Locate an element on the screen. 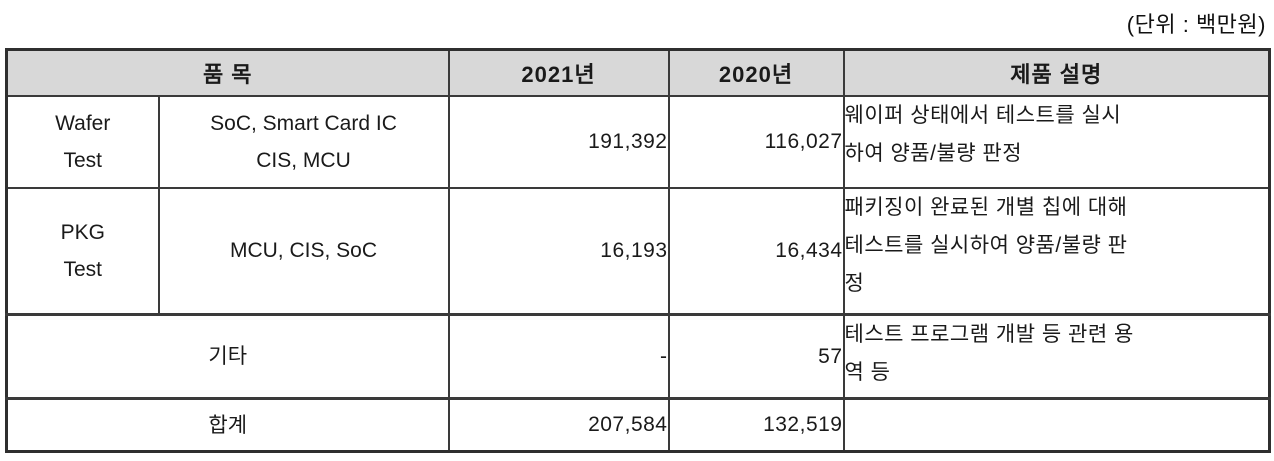 The height and width of the screenshot is (461, 1274). value-2020-cell: 132,519 is located at coordinates (756, 425).